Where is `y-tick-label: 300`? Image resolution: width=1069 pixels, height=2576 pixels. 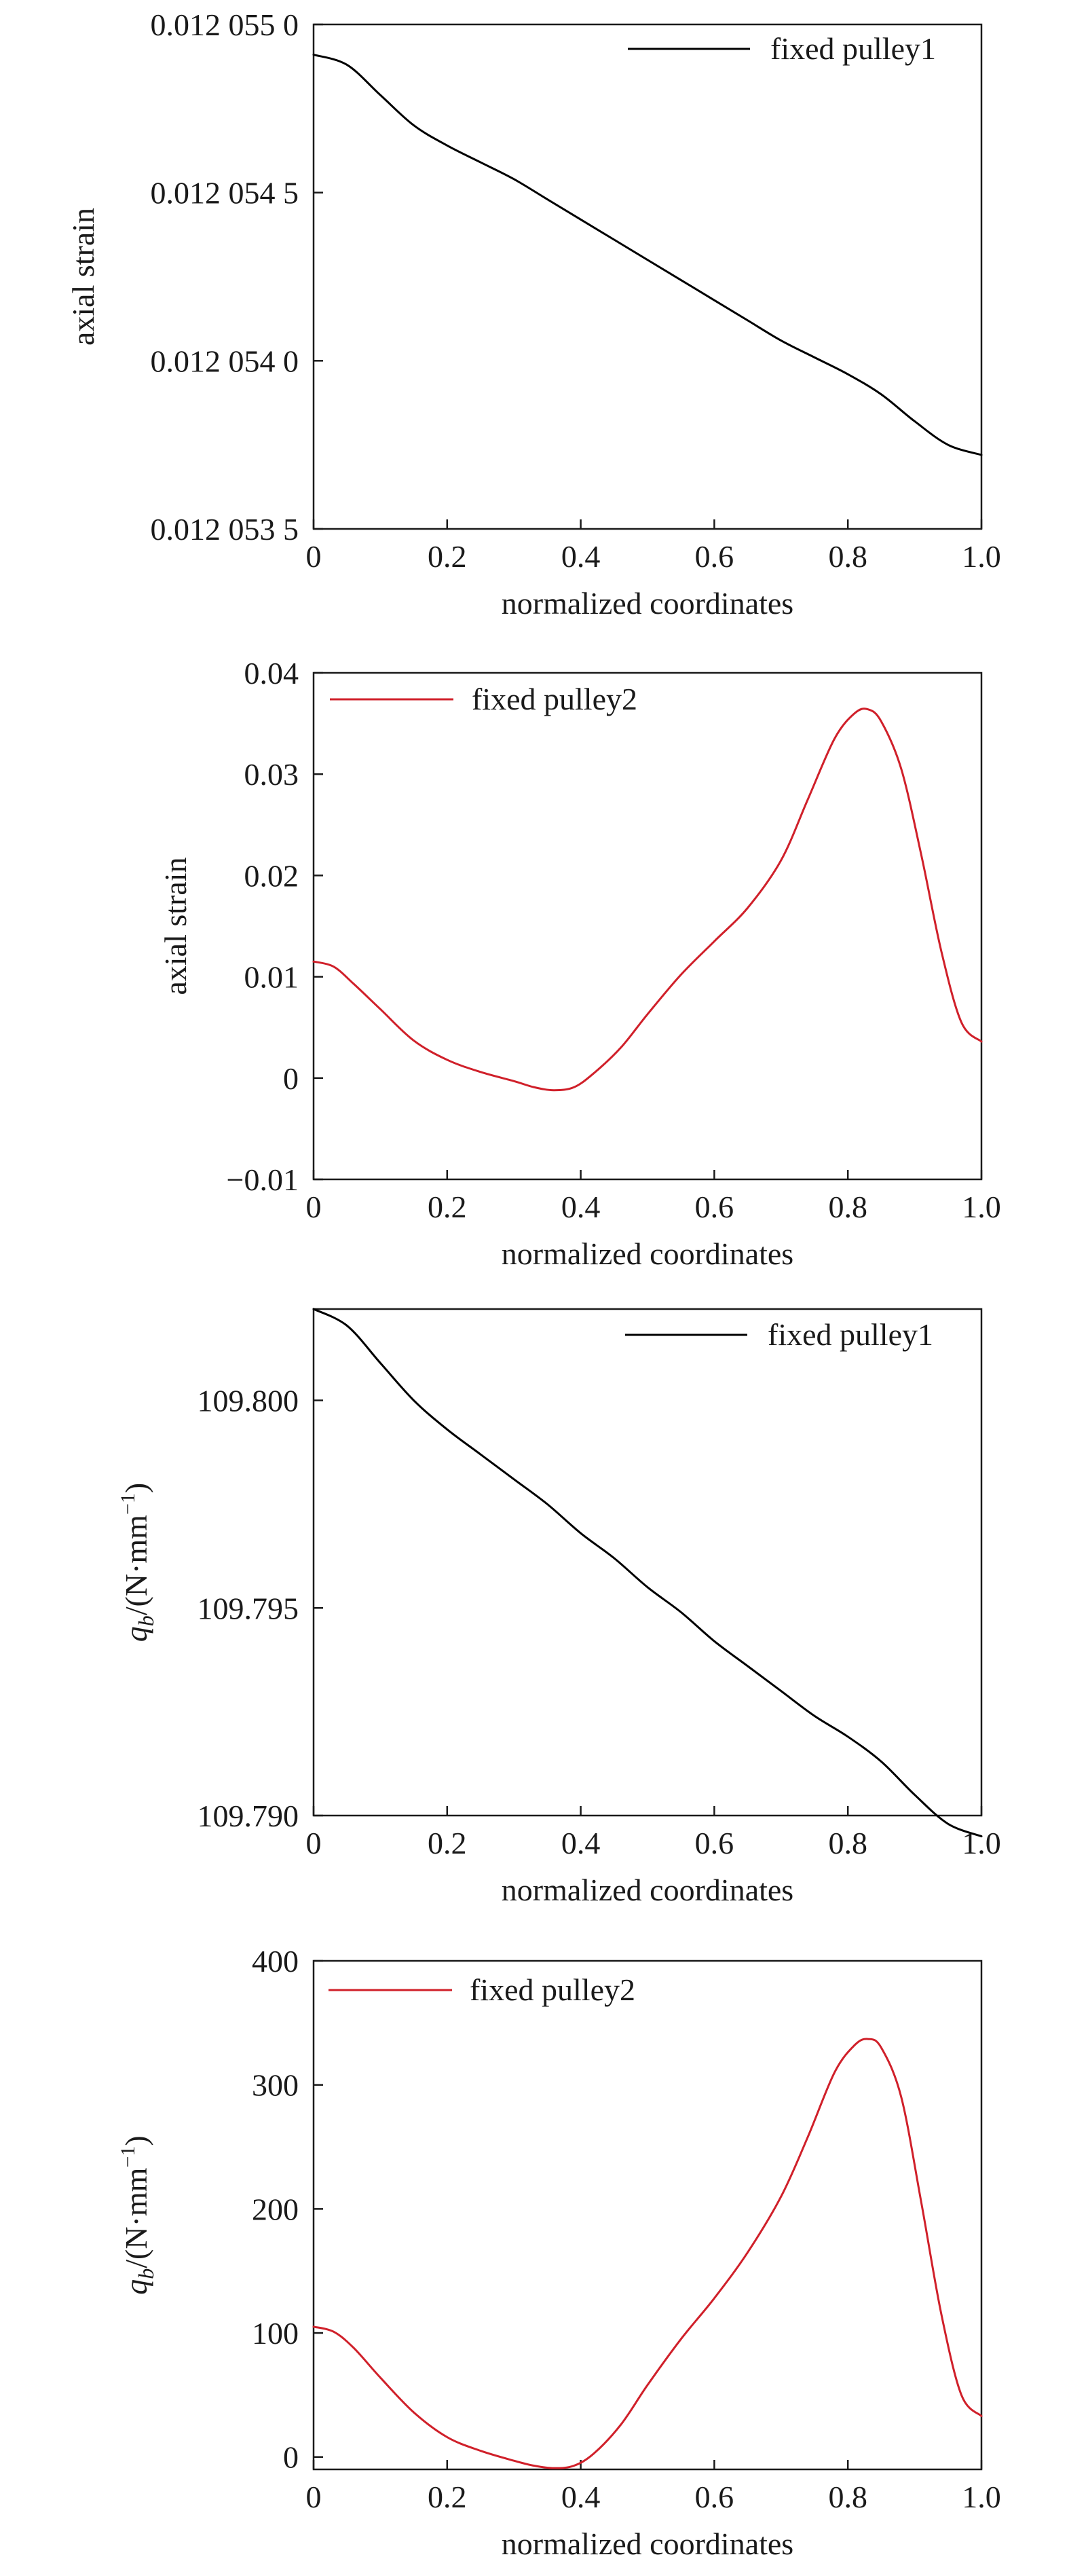 y-tick-label: 300 is located at coordinates (275, 2085).